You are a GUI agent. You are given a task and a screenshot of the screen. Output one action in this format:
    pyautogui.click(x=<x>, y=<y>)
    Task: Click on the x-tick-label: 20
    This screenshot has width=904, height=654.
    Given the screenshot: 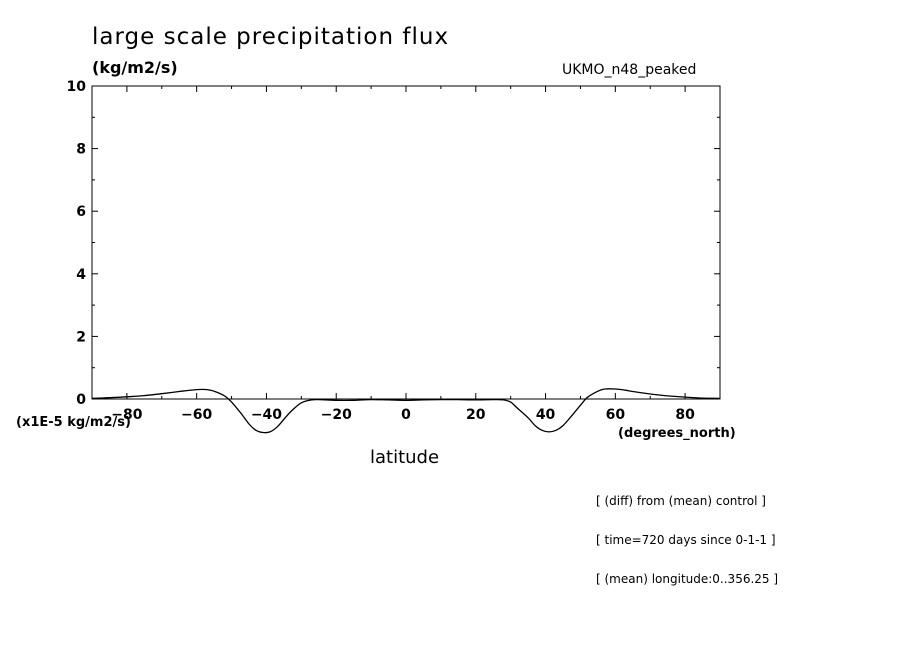 What is the action you would take?
    pyautogui.click(x=476, y=415)
    